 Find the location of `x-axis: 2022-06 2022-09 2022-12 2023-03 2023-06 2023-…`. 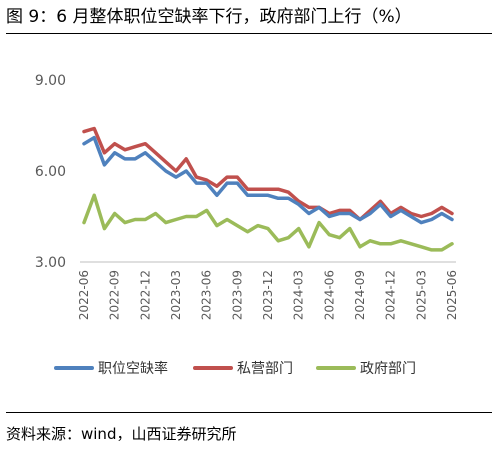

x-axis: 2022-06 2022-09 2022-12 2023-03 2023-06 2023-… is located at coordinates (268, 290).